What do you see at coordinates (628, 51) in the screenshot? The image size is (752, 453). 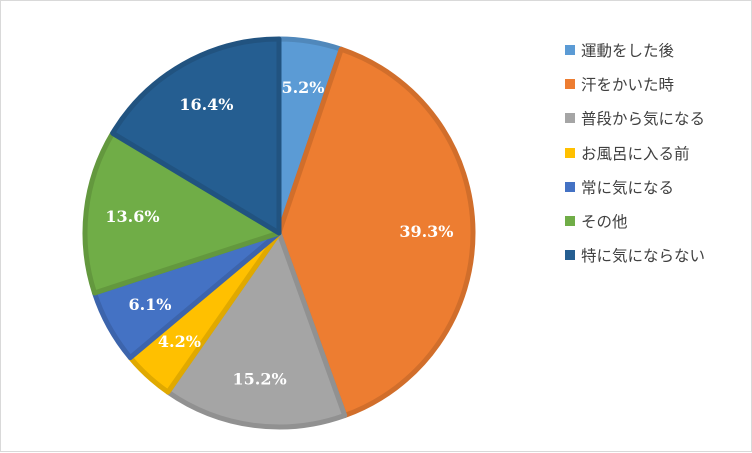 I see `legend-label: 運動をした後` at bounding box center [628, 51].